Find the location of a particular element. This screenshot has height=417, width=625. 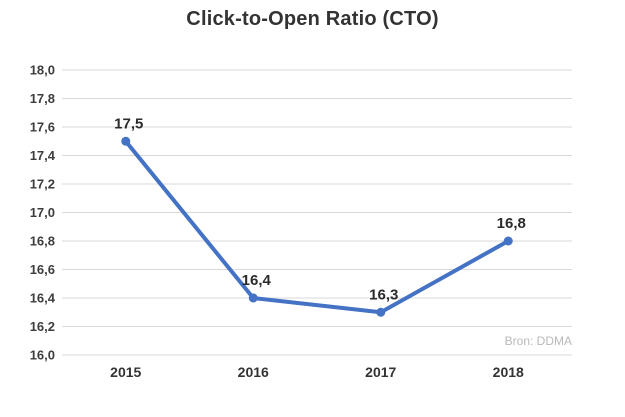

y-axis-tick-label: 17,2 is located at coordinates (42, 184).